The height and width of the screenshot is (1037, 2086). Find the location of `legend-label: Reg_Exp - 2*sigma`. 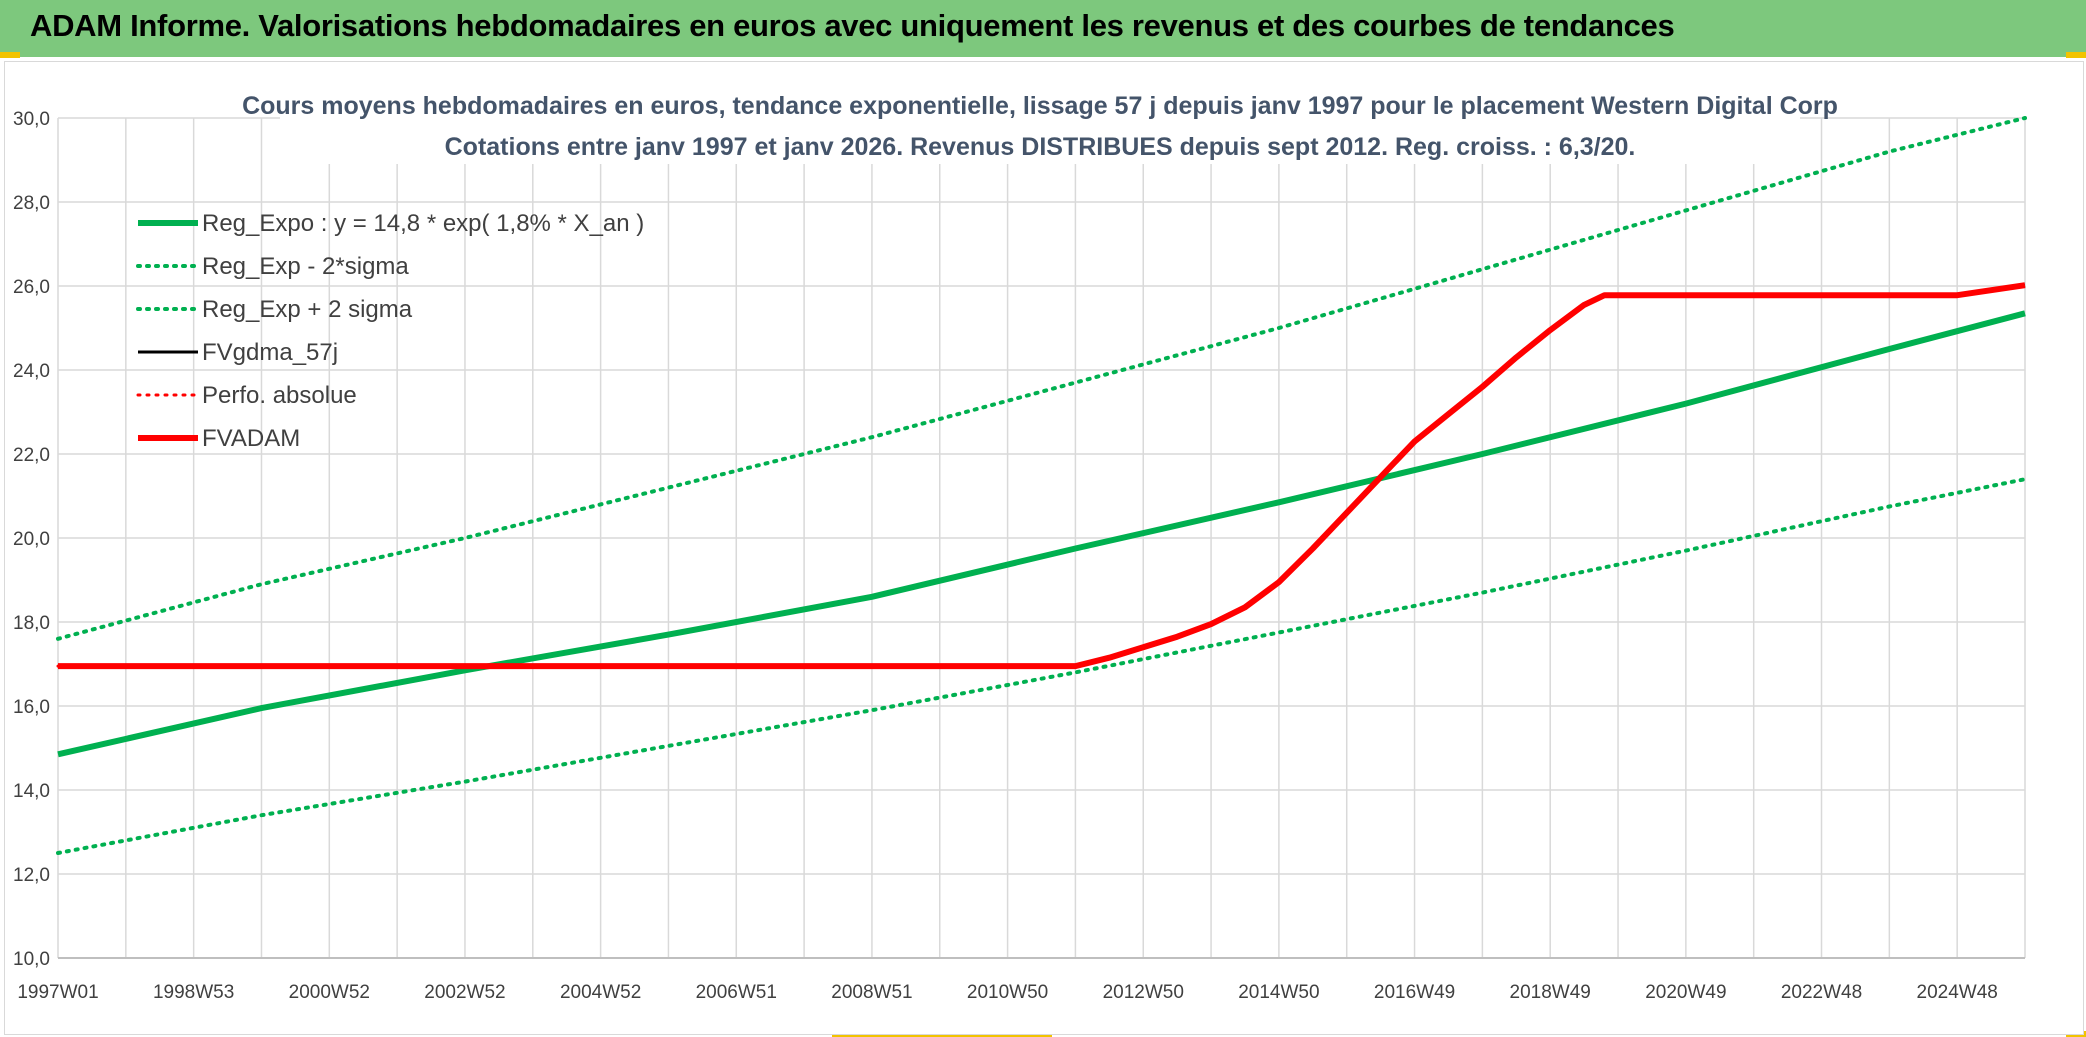

legend-label: Reg_Exp - 2*sigma is located at coordinates (305, 266).